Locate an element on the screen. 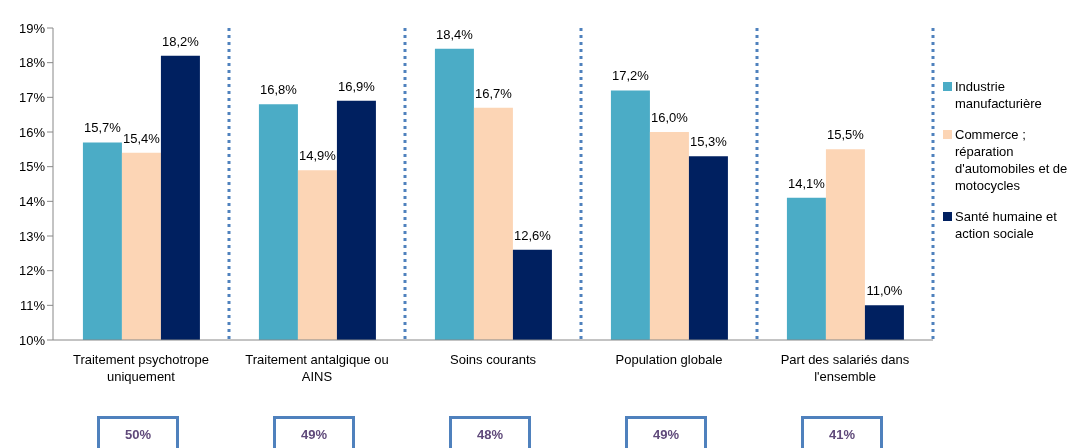 Image resolution: width=1091 pixels, height=448 pixels. y-tick-label: 18% is located at coordinates (32, 63).